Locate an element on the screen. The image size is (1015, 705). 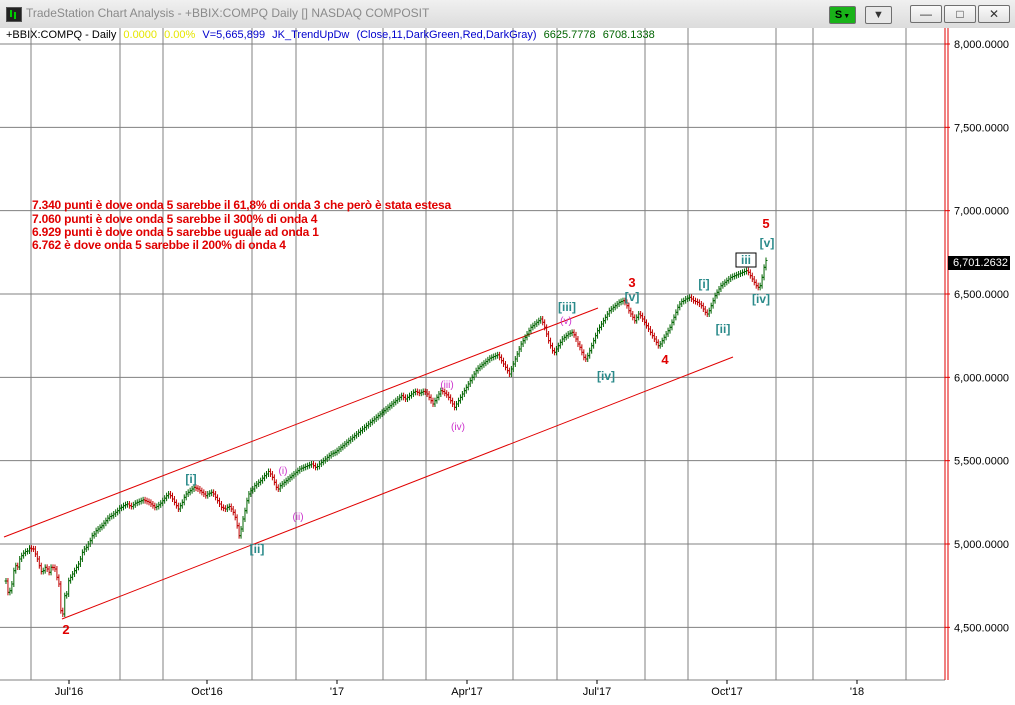
x-tick-label: Jul'17 is located at coordinates (597, 692).